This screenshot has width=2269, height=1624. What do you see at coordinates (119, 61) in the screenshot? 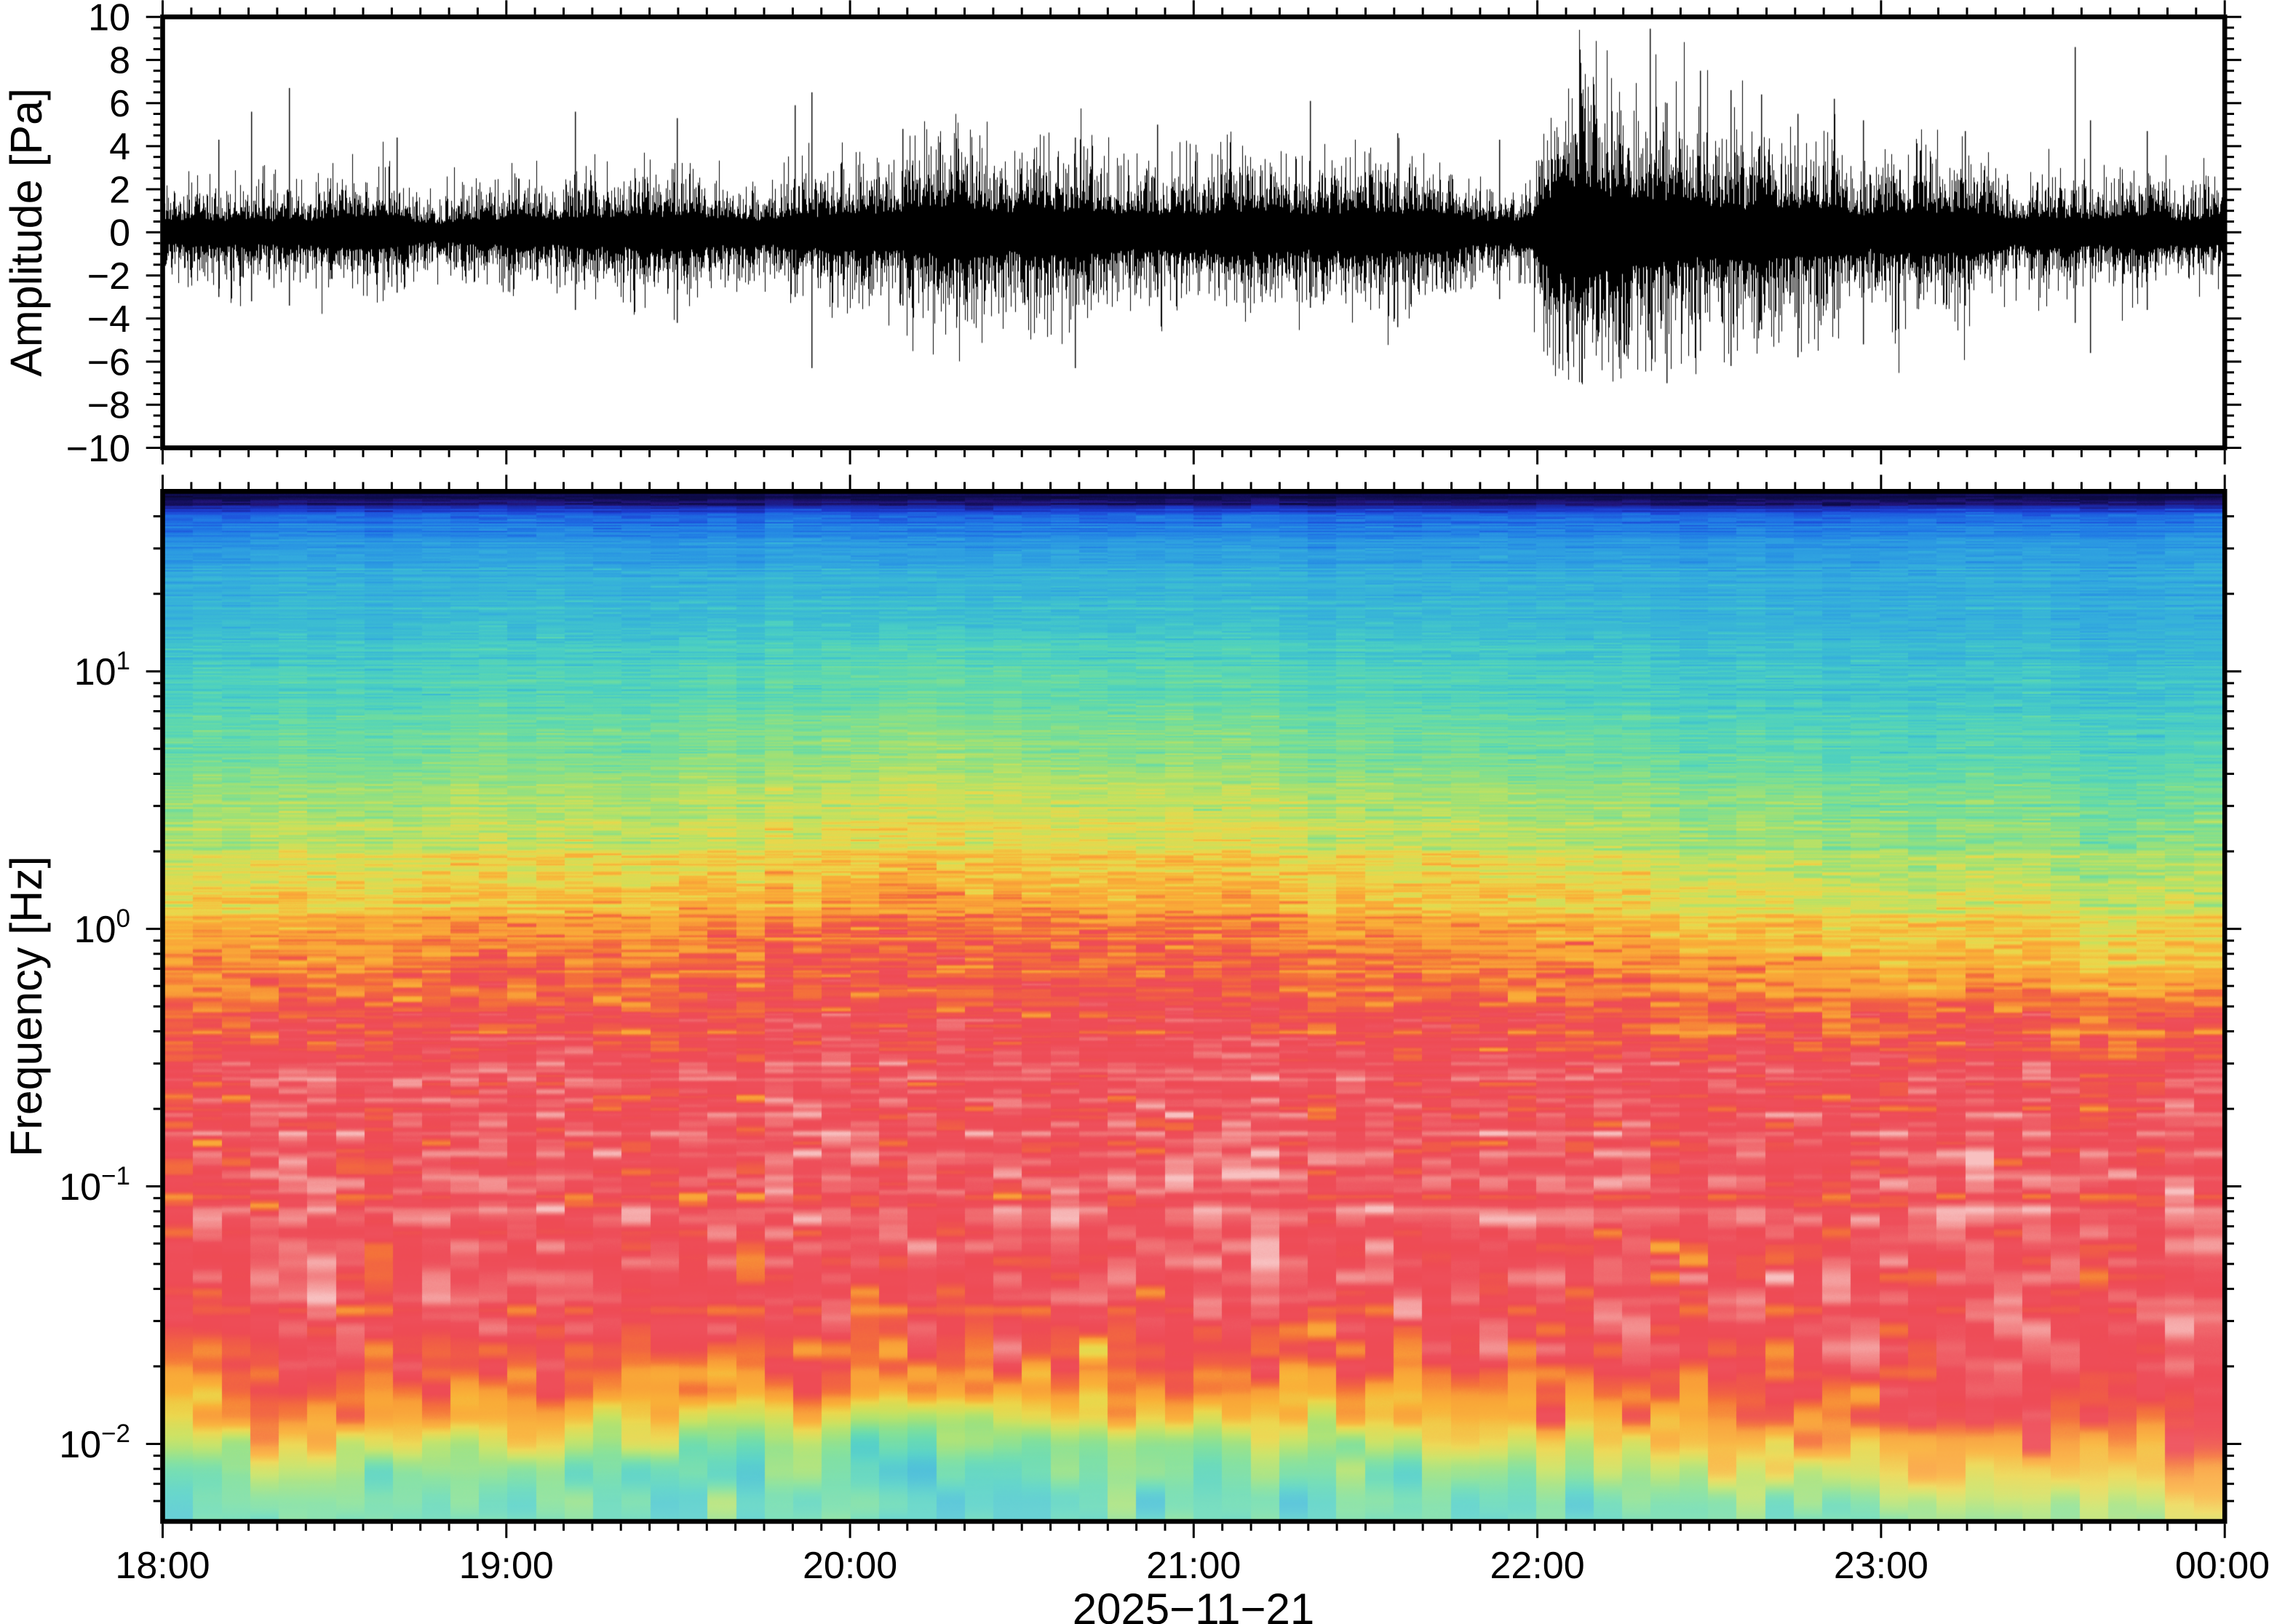
I see `svg-text: 8` at bounding box center [119, 61].